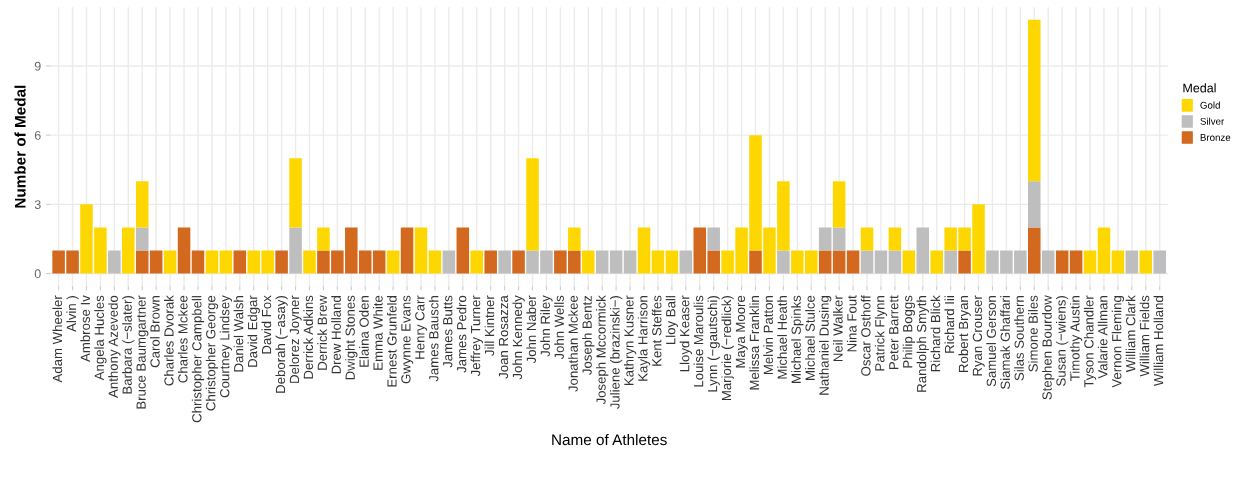 The width and height of the screenshot is (1256, 477). What do you see at coordinates (85, 328) in the screenshot?
I see `x-tick-label: Ambrose Iv` at bounding box center [85, 328].